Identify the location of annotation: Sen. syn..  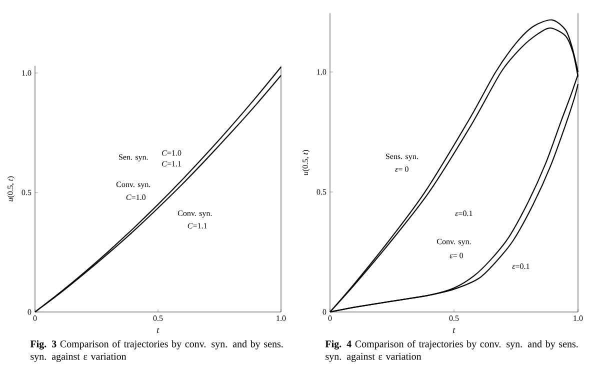
(133, 158).